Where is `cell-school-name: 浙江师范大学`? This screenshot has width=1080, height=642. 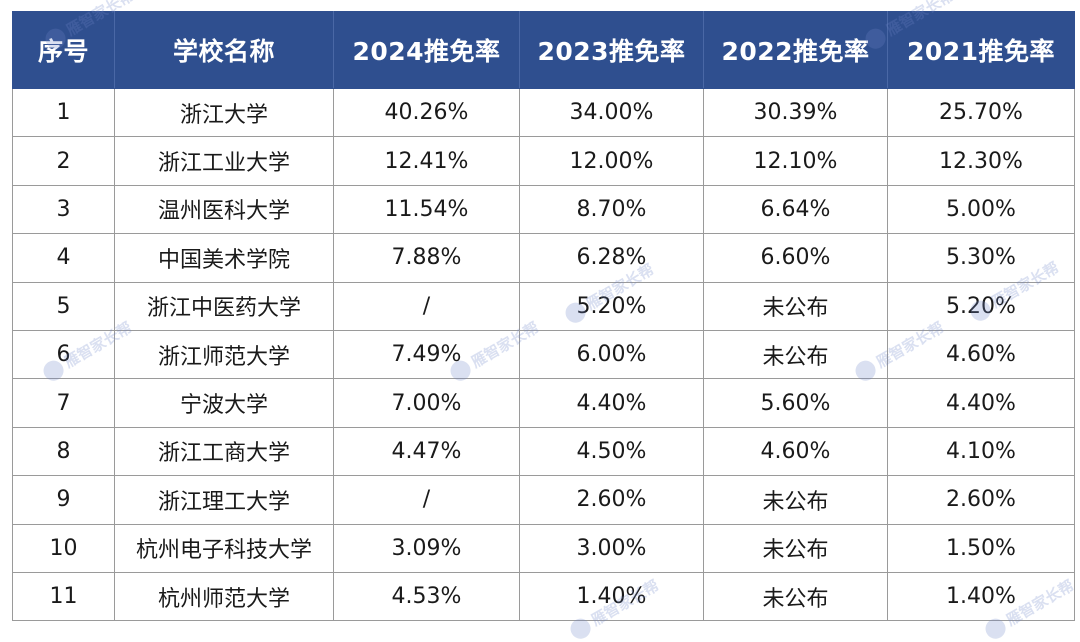 cell-school-name: 浙江师范大学 is located at coordinates (224, 354).